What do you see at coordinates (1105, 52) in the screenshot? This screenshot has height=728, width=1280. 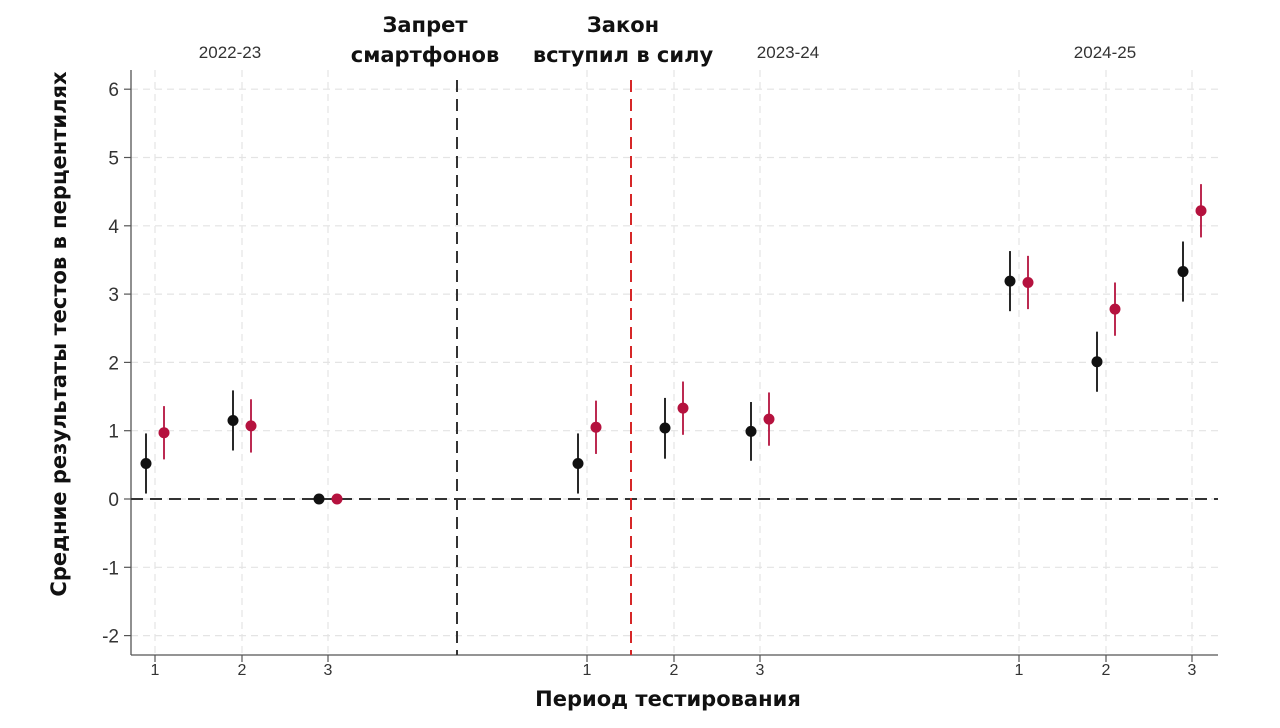 I see `period-label: 2024-25` at bounding box center [1105, 52].